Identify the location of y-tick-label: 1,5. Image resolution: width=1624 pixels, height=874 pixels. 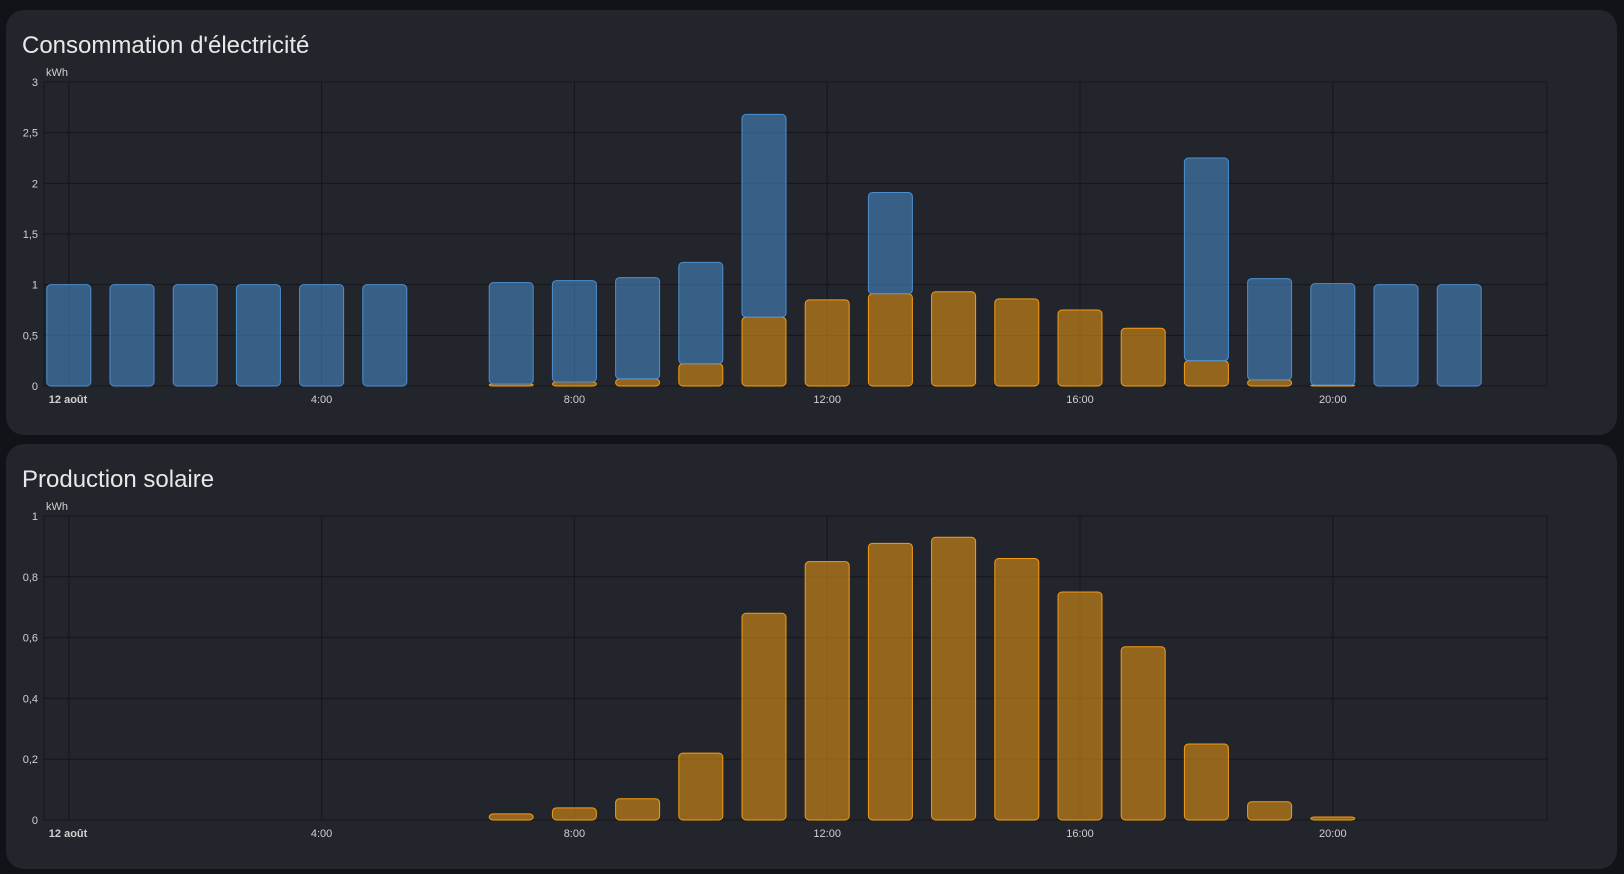
(30, 235).